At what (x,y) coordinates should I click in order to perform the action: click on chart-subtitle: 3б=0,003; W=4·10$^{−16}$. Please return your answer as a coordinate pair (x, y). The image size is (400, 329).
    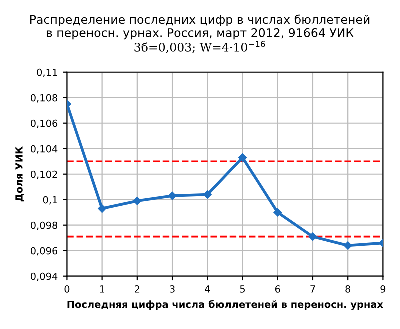
    Looking at the image, I should click on (200, 47).